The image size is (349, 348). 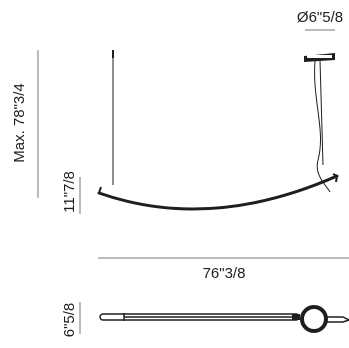 What do you see at coordinates (296, 317) in the screenshot?
I see `plan-joint` at bounding box center [296, 317].